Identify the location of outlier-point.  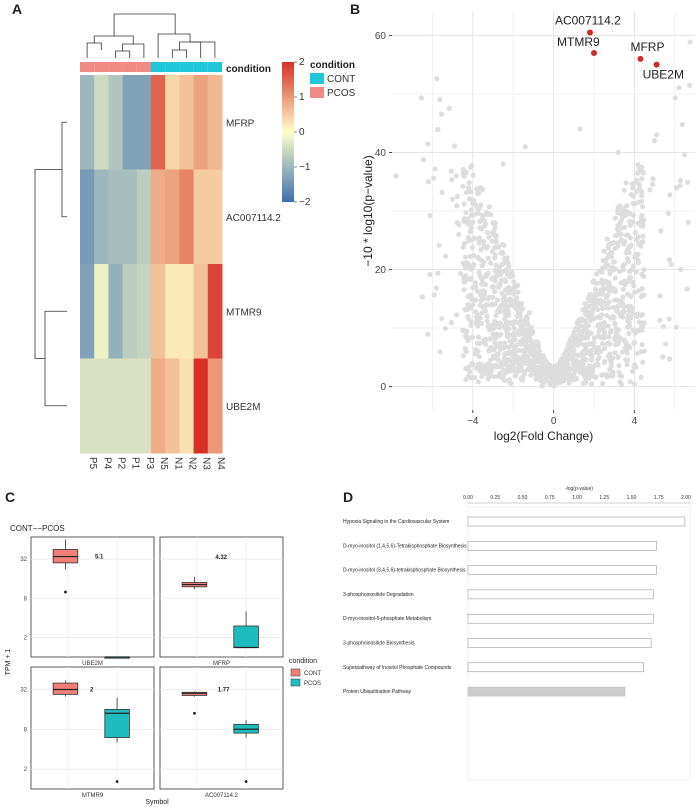
(117, 781).